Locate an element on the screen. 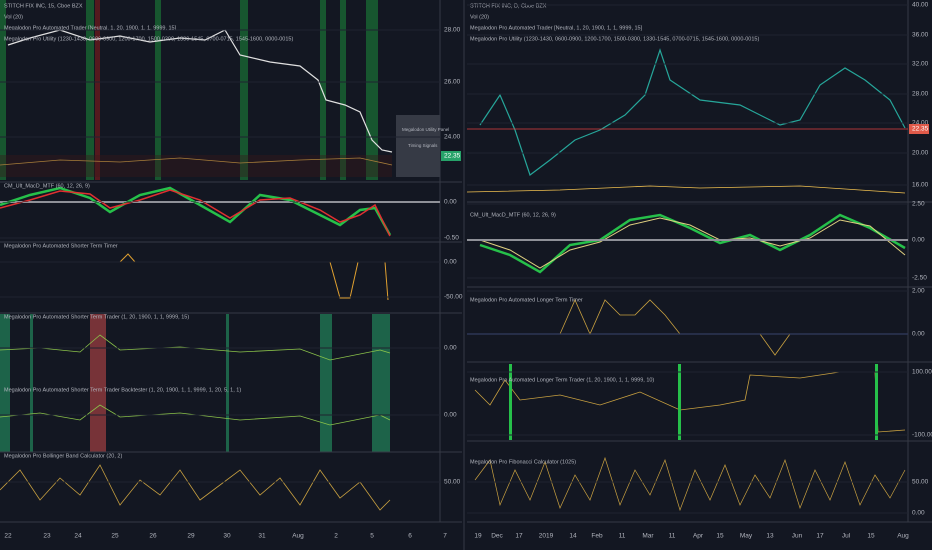  time-tick-label: 23 is located at coordinates (47, 536).